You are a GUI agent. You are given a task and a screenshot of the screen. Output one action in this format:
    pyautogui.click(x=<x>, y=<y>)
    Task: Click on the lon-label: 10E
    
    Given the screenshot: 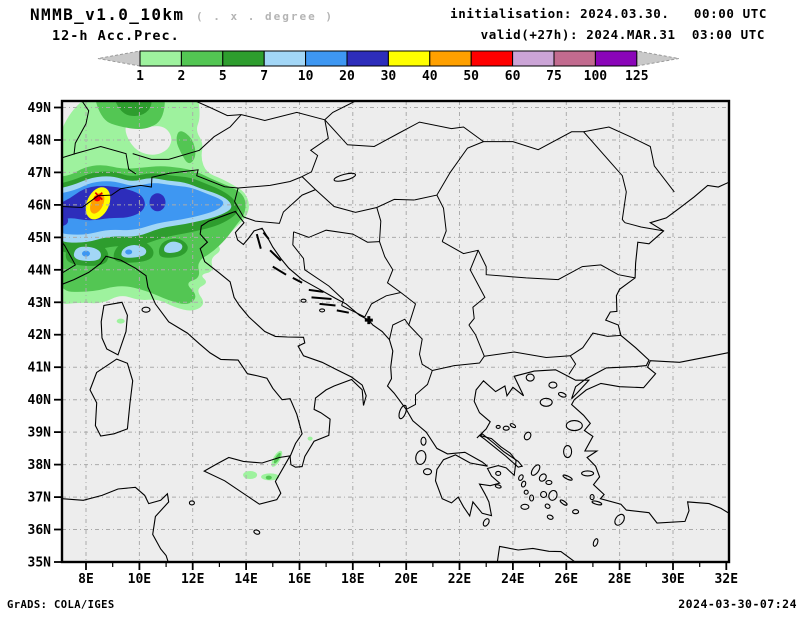 What is the action you would take?
    pyautogui.click(x=139, y=579)
    